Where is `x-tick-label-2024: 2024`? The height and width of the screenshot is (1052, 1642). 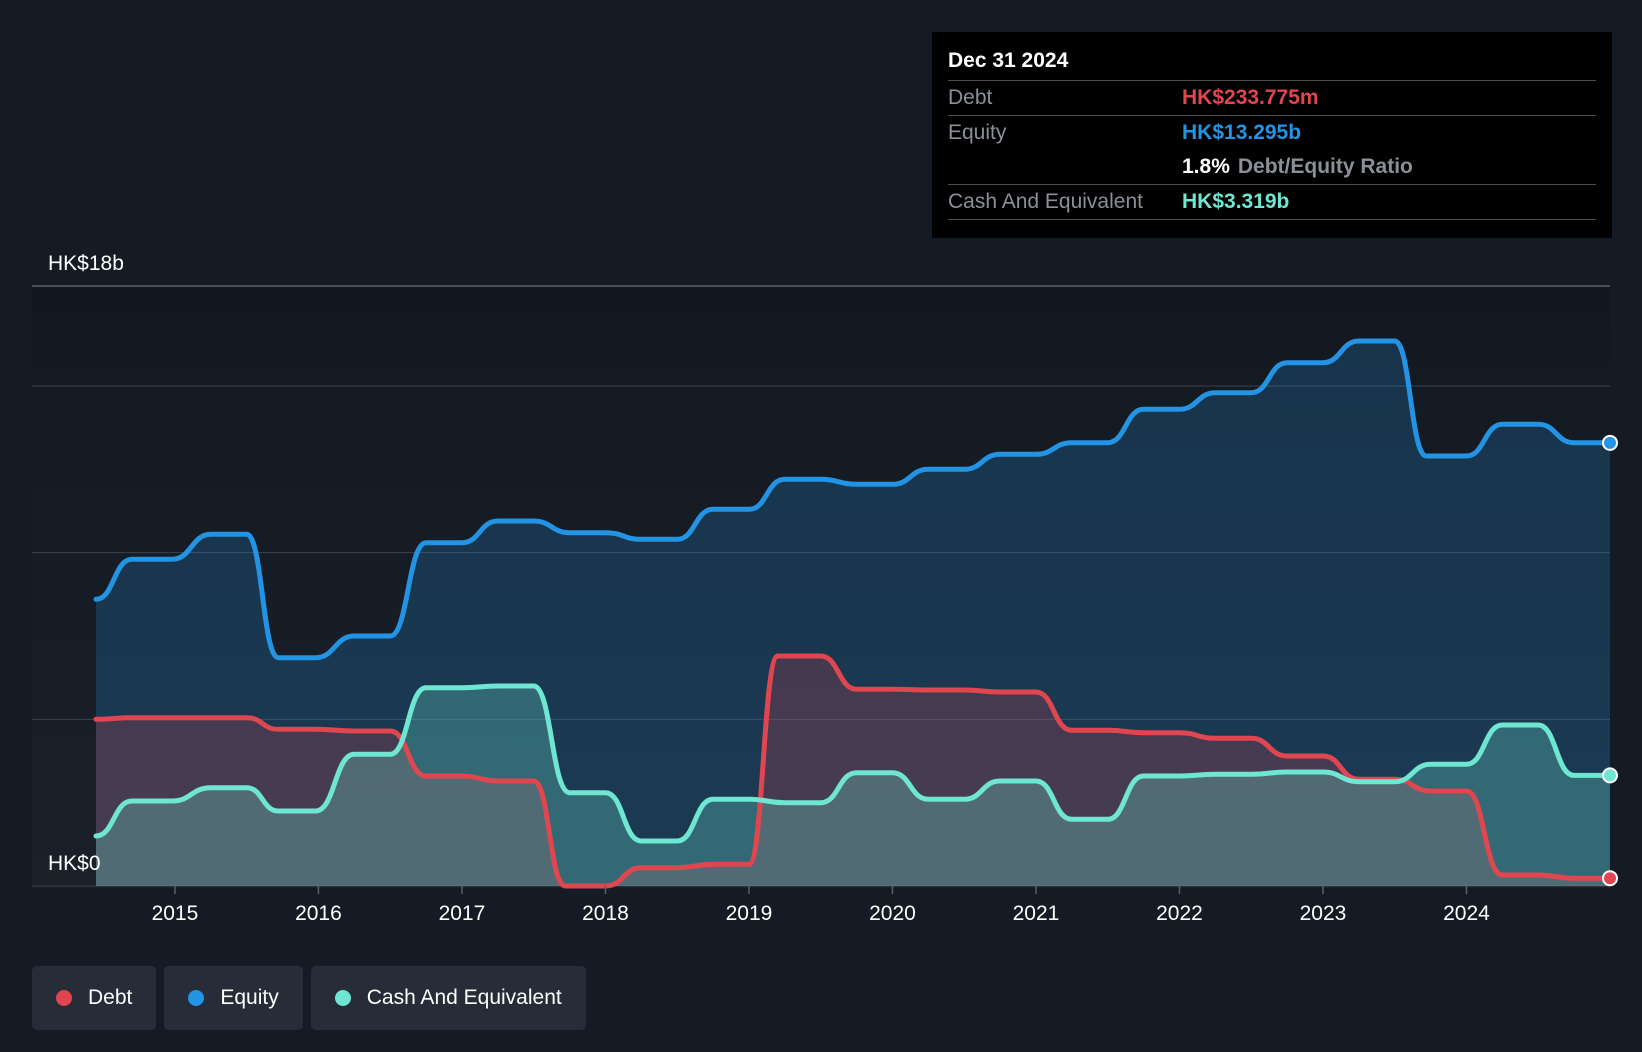 x-tick-label-2024: 2024 is located at coordinates (1466, 913).